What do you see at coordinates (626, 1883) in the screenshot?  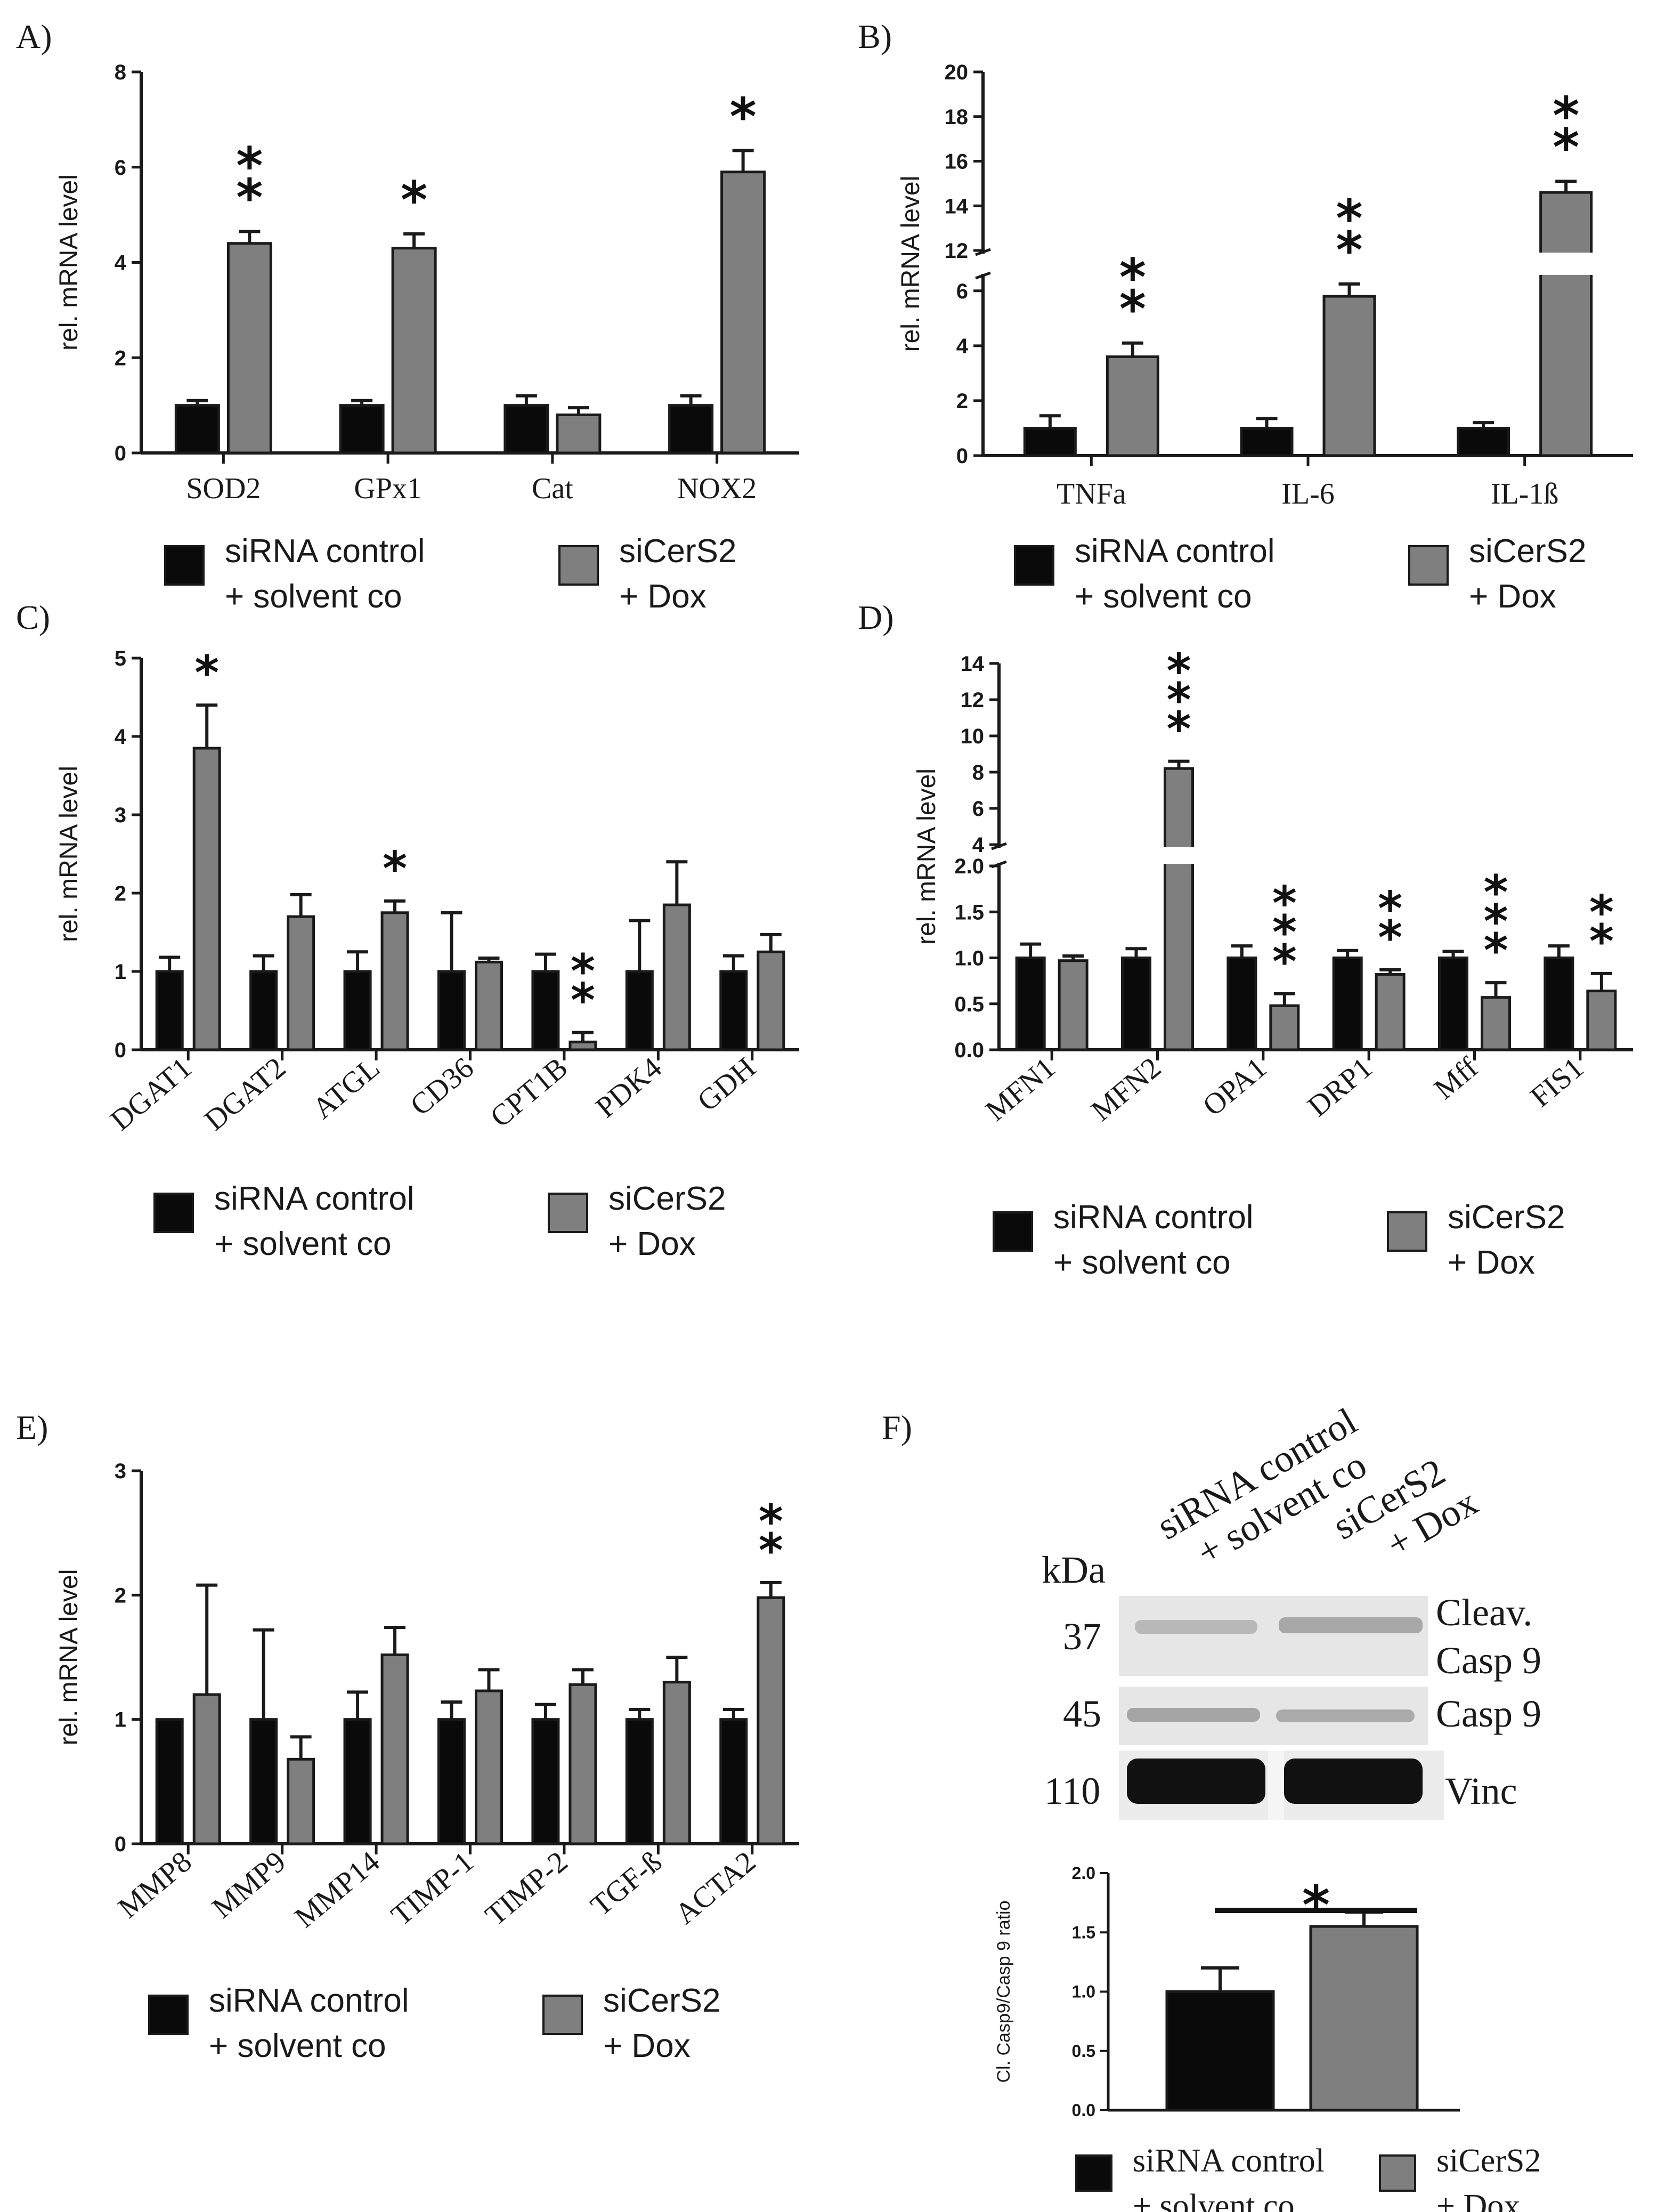 I see `x-category-label: TGF-ß` at bounding box center [626, 1883].